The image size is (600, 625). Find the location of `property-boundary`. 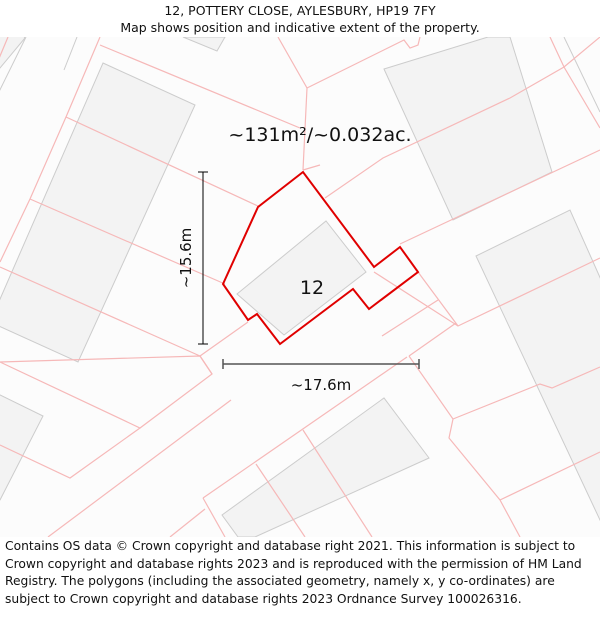

property-boundary is located at coordinates (320, 258).